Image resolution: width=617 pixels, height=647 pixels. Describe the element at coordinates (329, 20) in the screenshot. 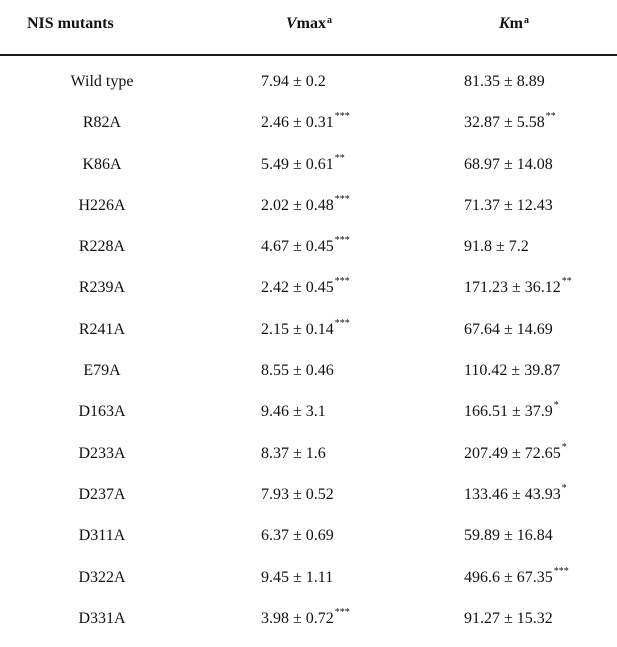

I see `header-vmax-footnote-mark: a` at that location.